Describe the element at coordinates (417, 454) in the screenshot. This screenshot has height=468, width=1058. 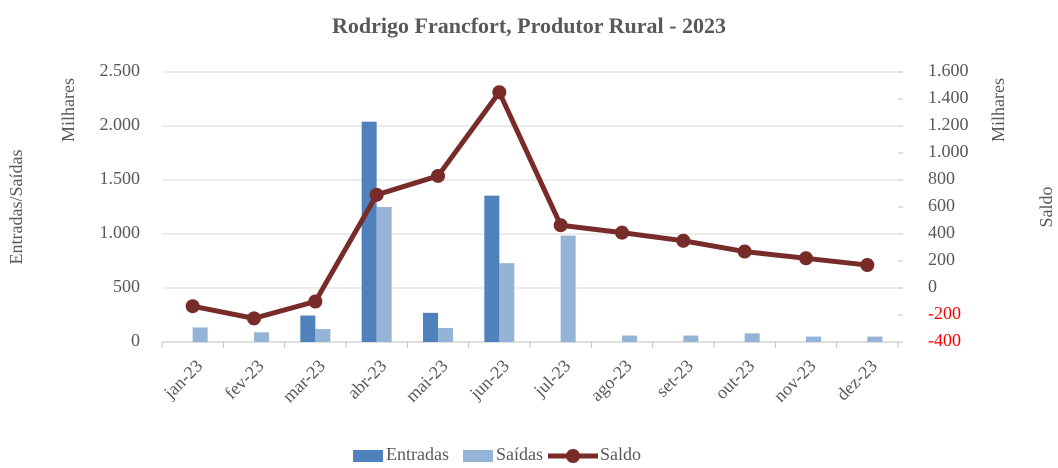
I see `legend-label: Entradas` at that location.